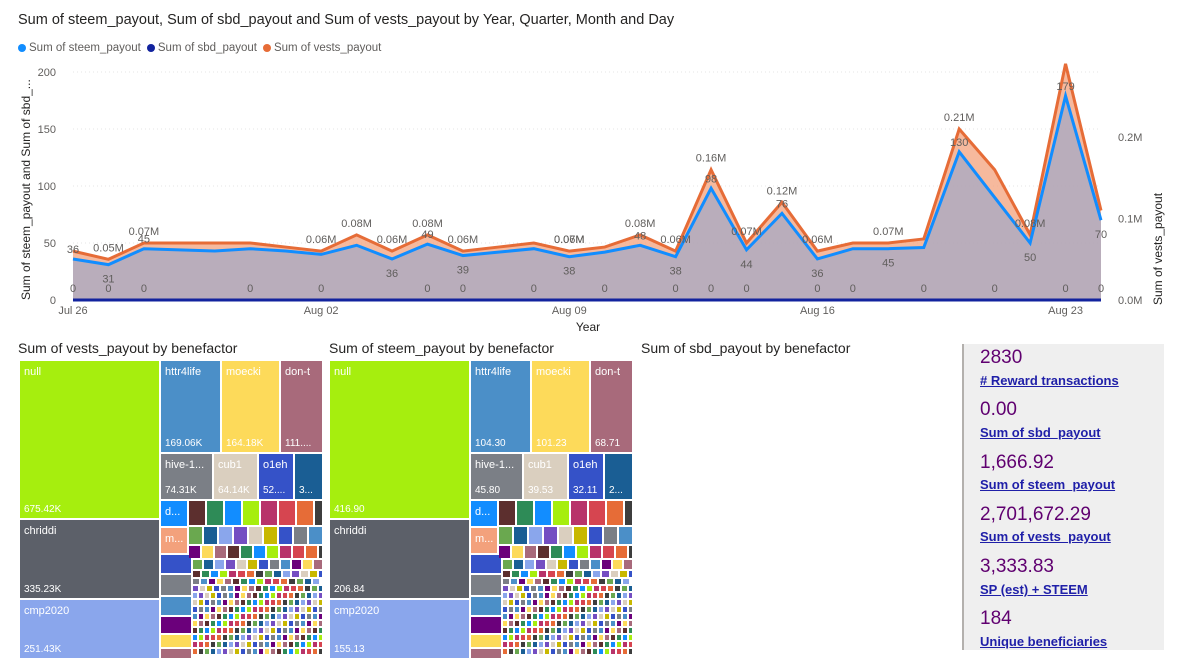  Describe the element at coordinates (89, 439) in the screenshot. I see `treemap-tile: null 675.42K` at that location.